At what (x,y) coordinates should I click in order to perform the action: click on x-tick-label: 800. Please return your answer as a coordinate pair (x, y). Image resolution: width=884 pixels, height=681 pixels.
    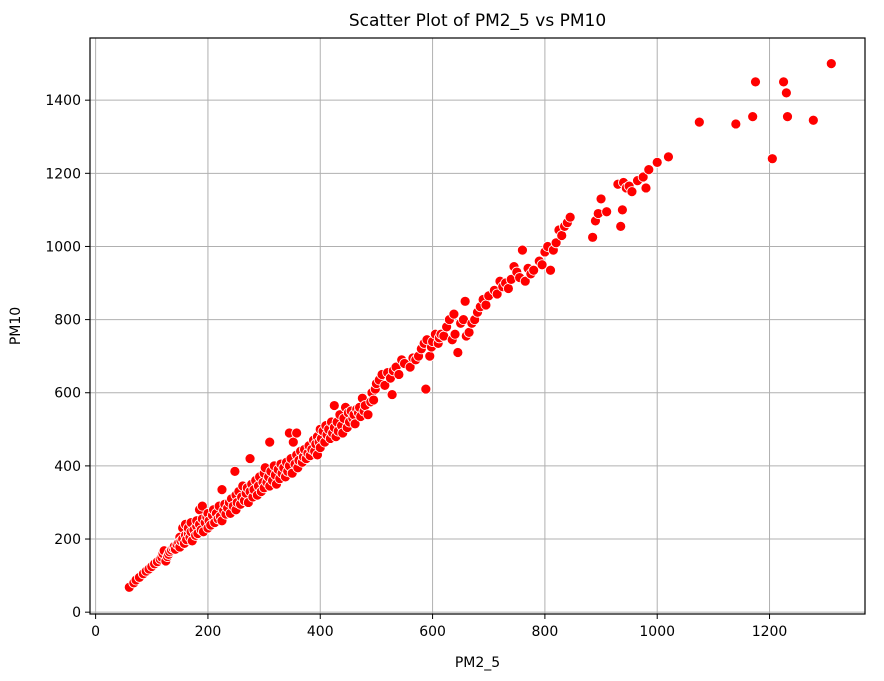
    Looking at the image, I should click on (545, 632).